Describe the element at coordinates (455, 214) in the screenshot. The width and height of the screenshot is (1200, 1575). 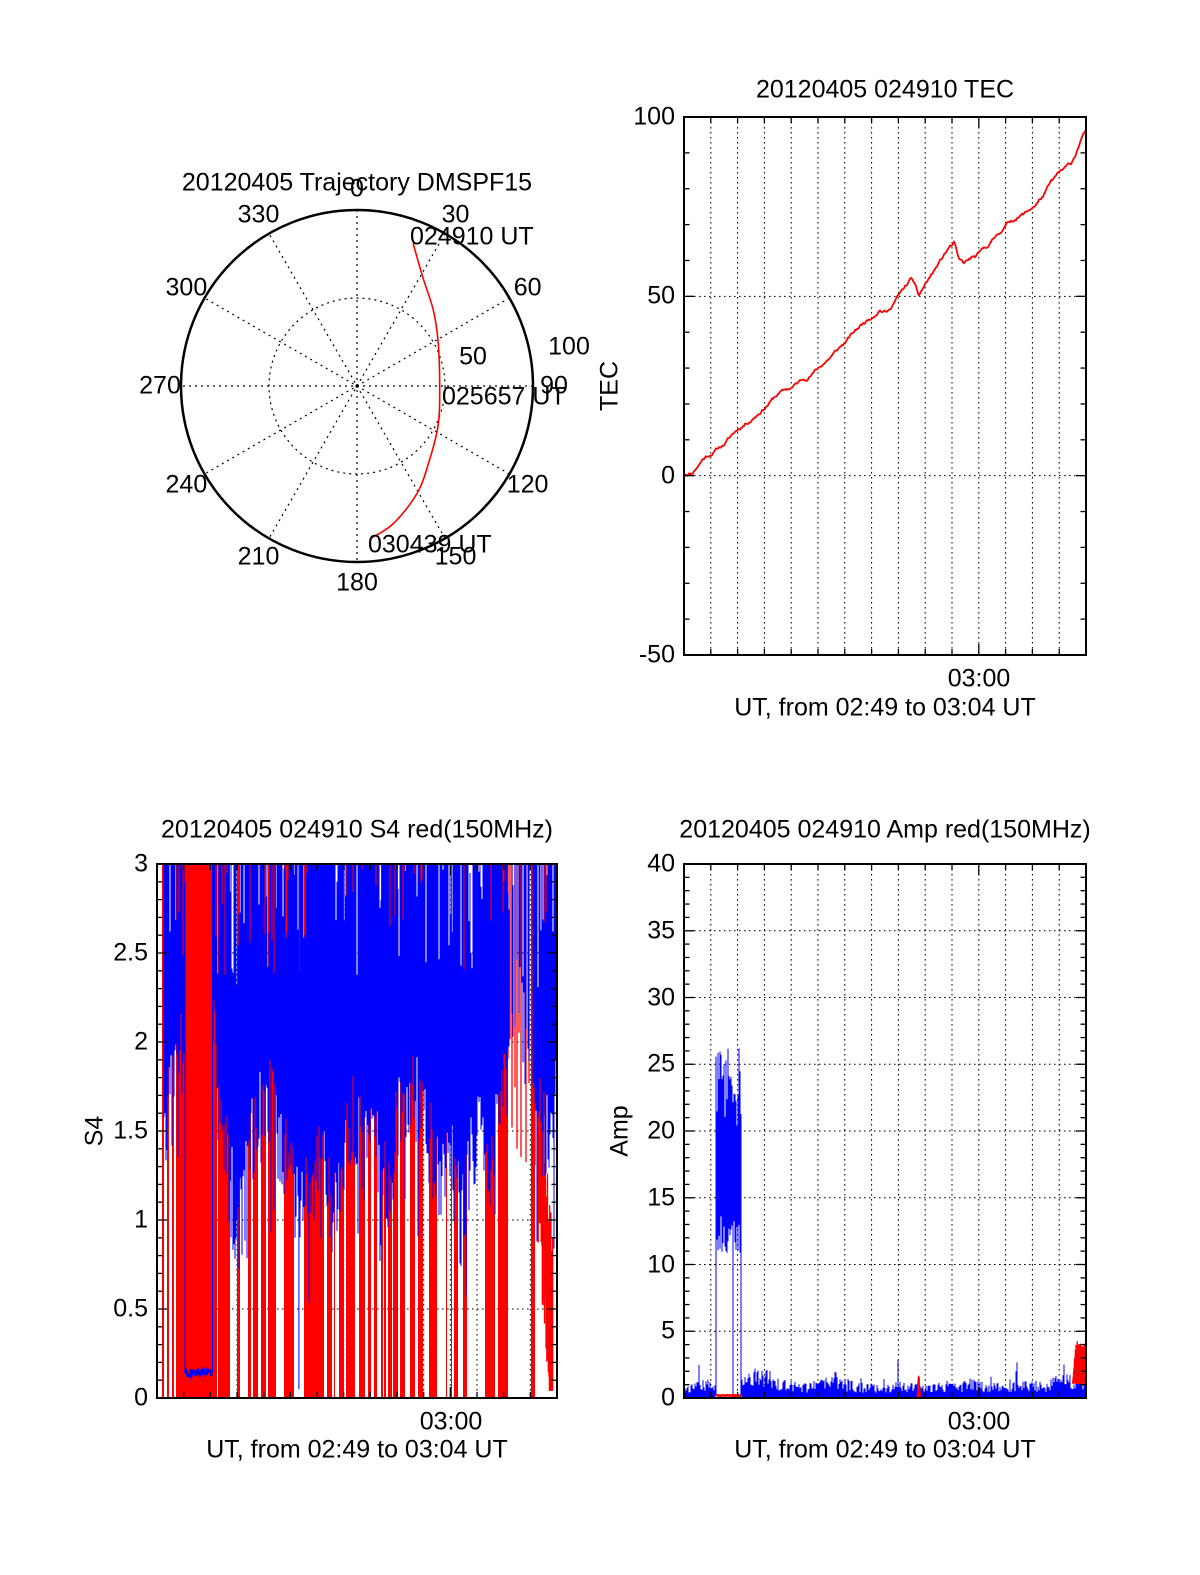
I see `polar-angle-label: 30` at that location.